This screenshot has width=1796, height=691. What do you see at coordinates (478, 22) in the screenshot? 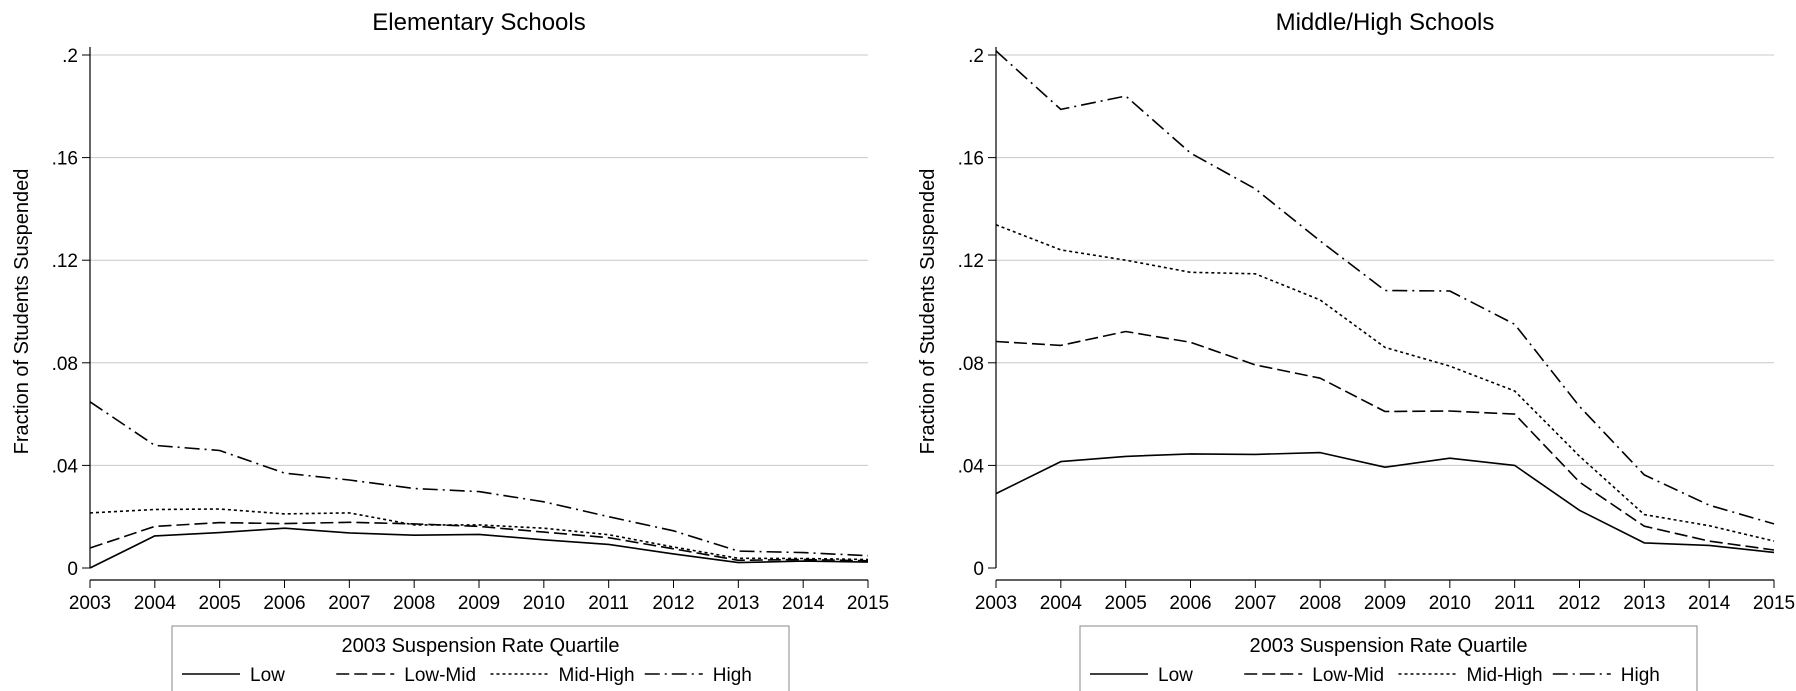
I see `chart-title: Elementary Schools` at bounding box center [478, 22].